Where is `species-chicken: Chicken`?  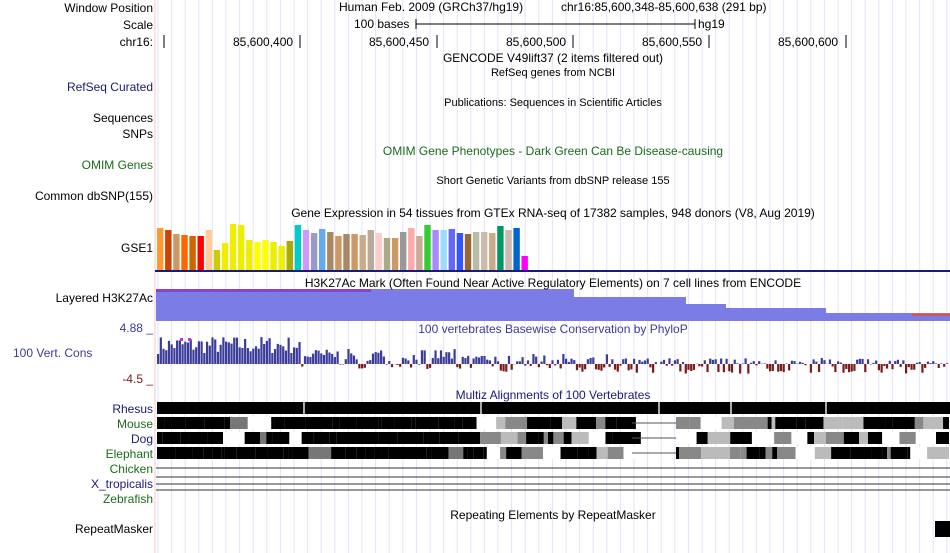 species-chicken: Chicken is located at coordinates (131, 469).